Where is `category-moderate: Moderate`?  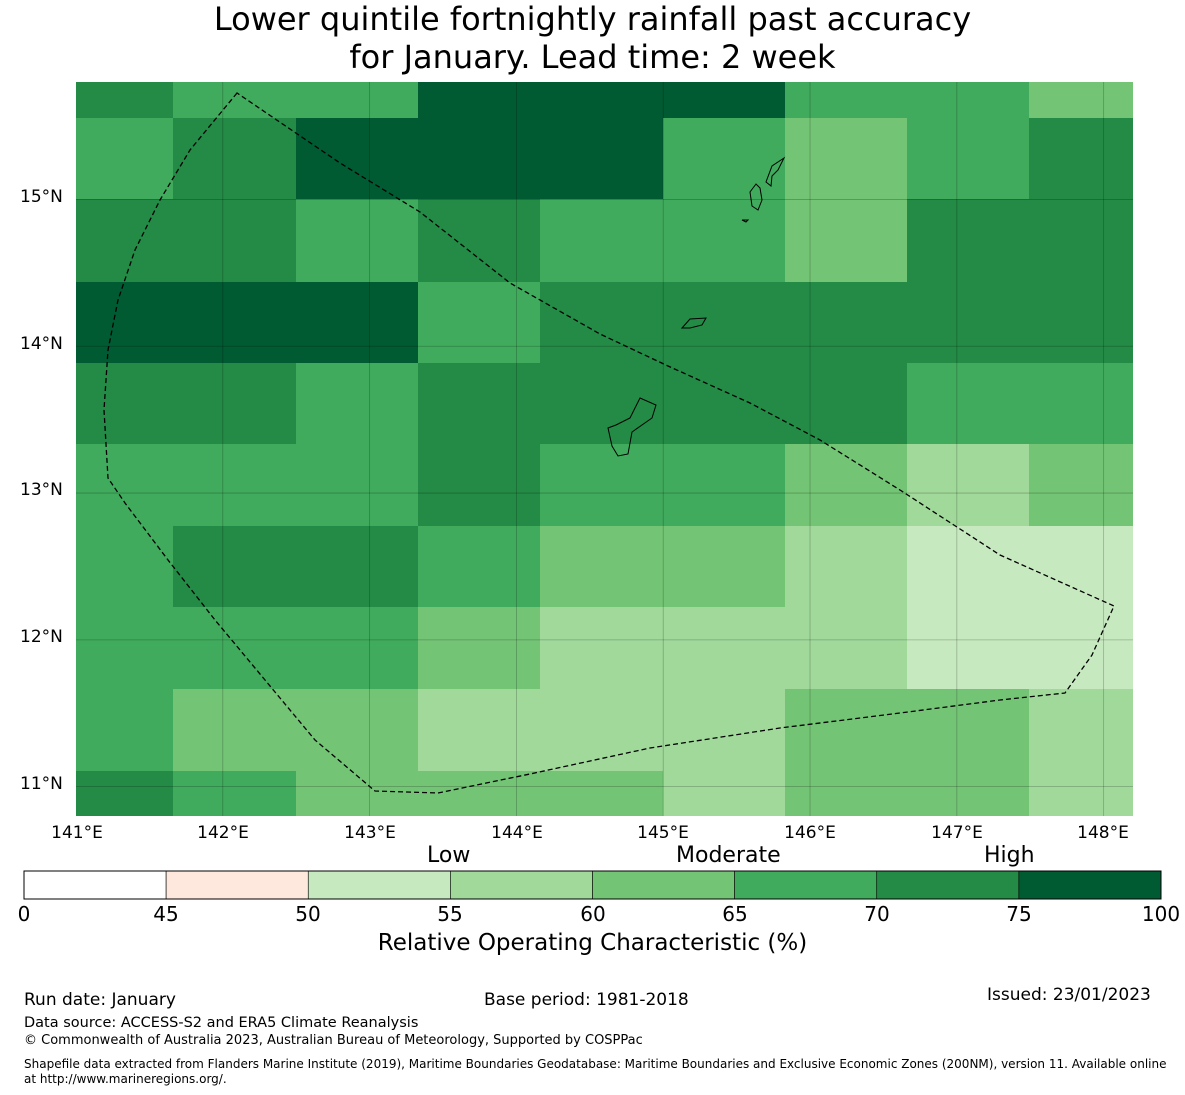
category-moderate: Moderate is located at coordinates (728, 855).